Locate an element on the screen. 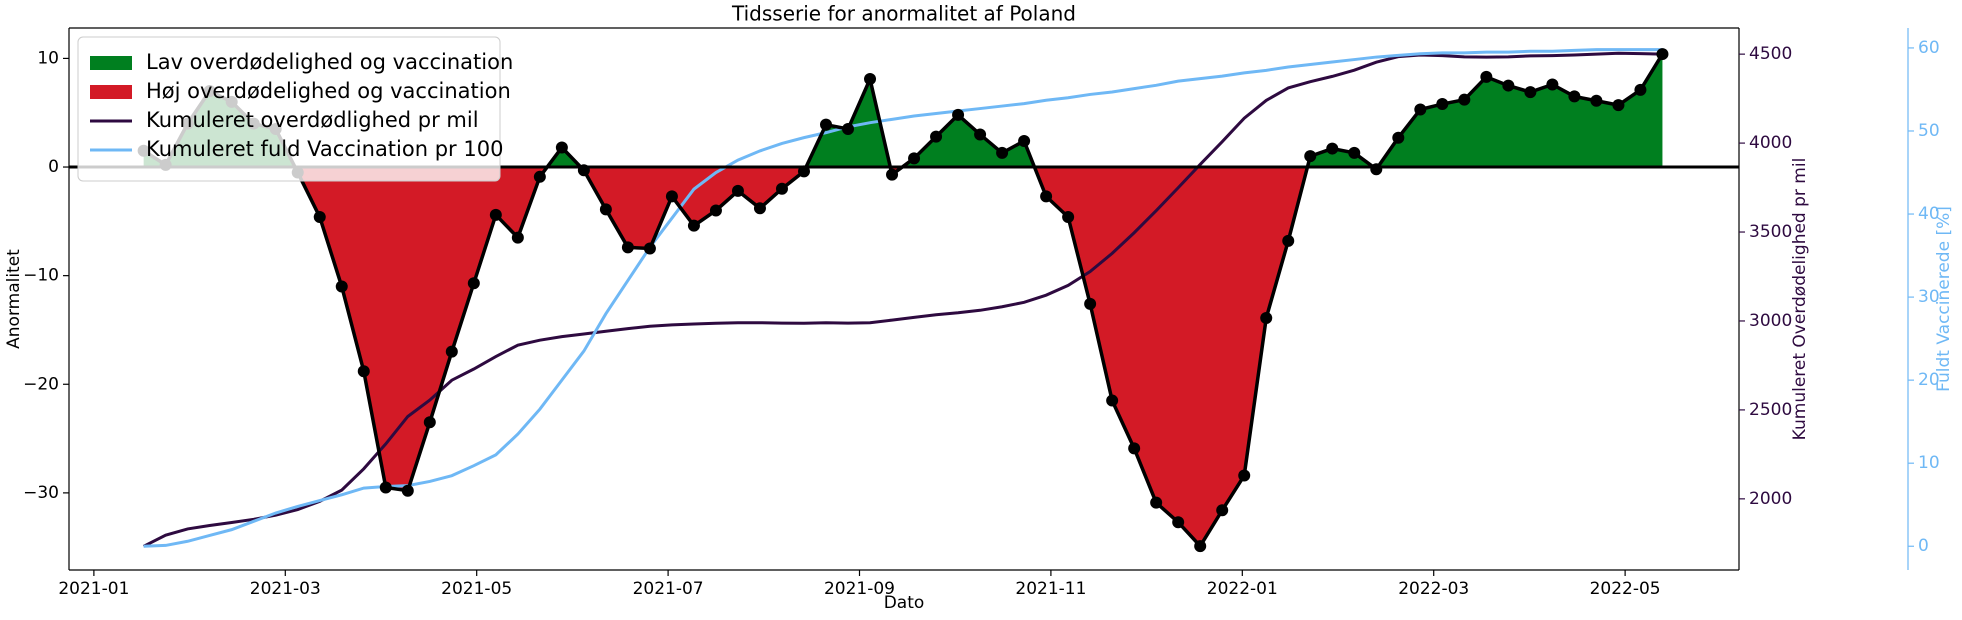 This screenshot has height=620, width=1962. y2-axis-label: Kumuleret Overdødelighed pr mil is located at coordinates (1800, 299).